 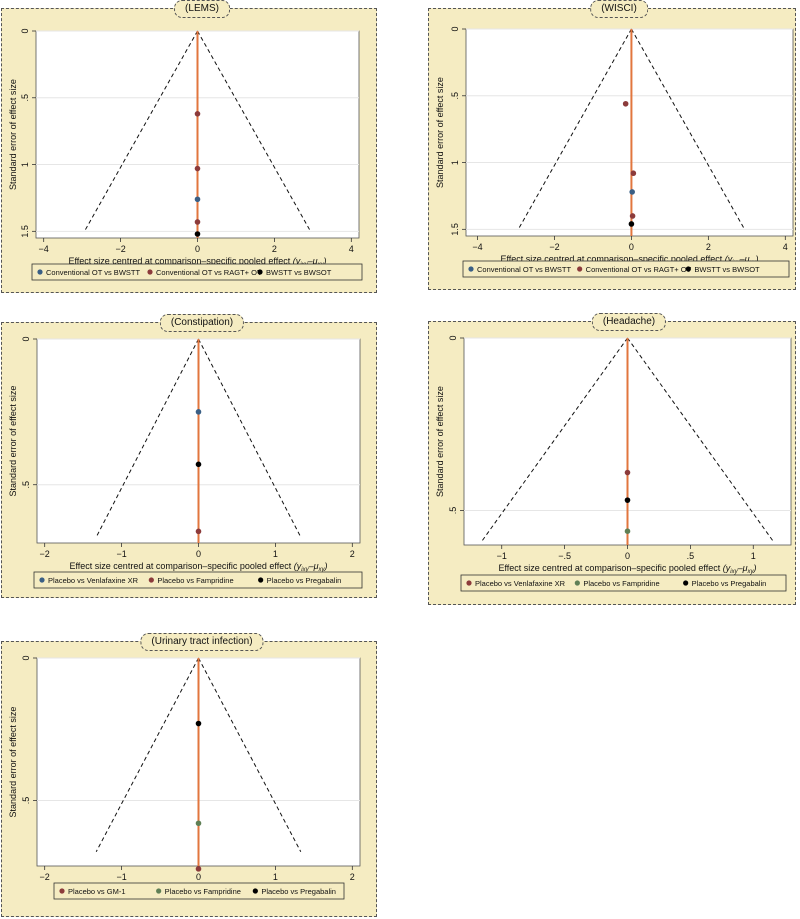 I want to click on legend-label: Placebo vs GM-1, so click(x=97, y=891).